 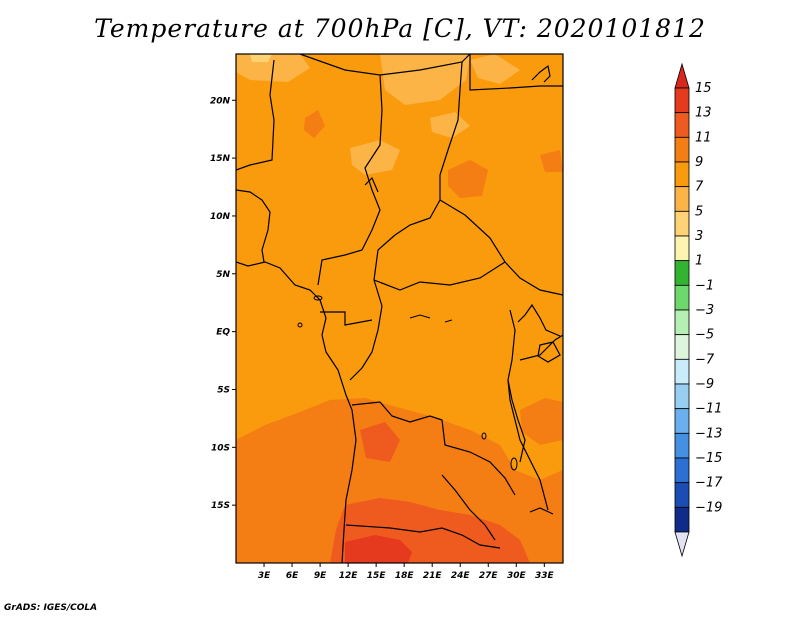 What do you see at coordinates (378, 549) in the screenshot?
I see `field-15-plus` at bounding box center [378, 549].